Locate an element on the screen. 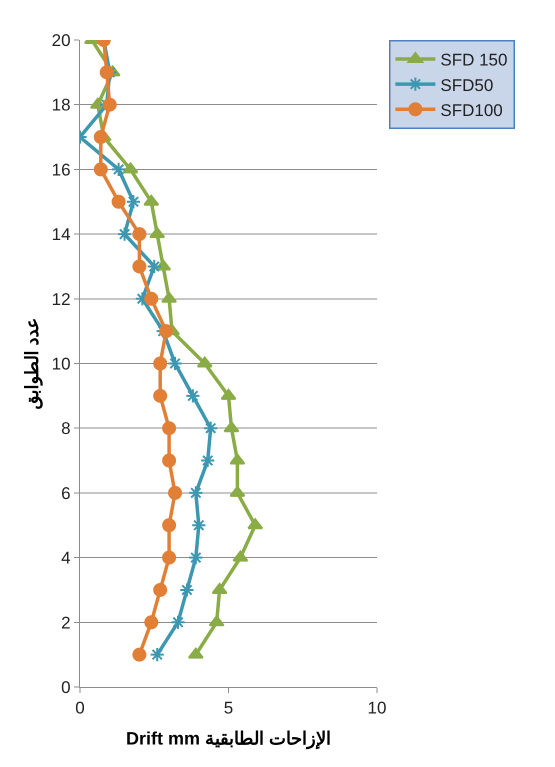  x-tick-label: 0 is located at coordinates (80, 708).